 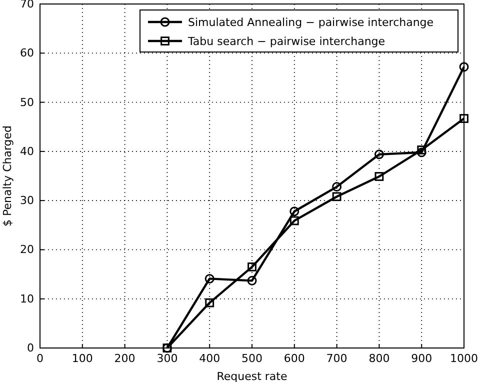 What do you see at coordinates (421, 358) in the screenshot?
I see `x-tick-label: 900` at bounding box center [421, 358].